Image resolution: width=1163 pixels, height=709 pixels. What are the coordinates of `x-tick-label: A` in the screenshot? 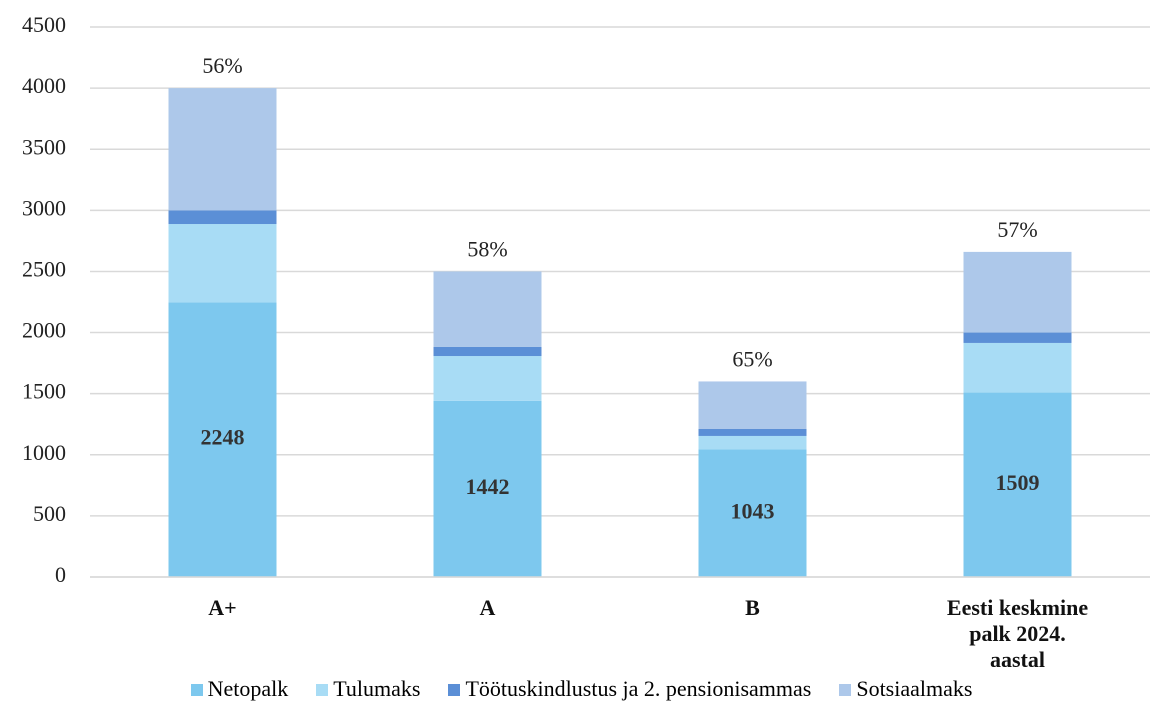 It's located at (487, 607).